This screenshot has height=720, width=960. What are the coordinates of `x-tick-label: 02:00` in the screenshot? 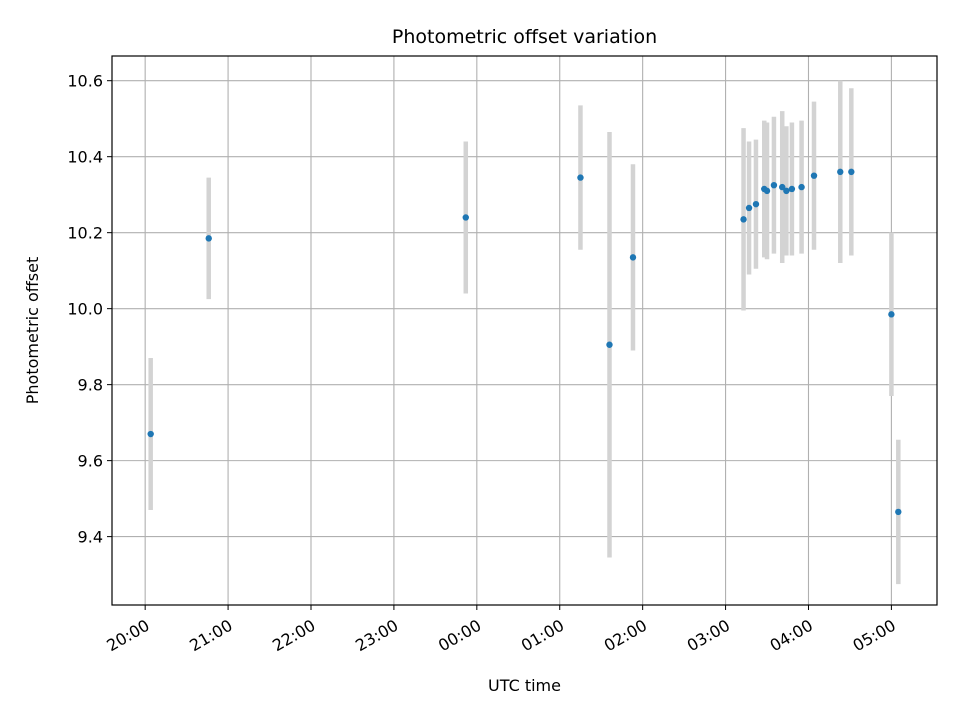 It's located at (625, 636).